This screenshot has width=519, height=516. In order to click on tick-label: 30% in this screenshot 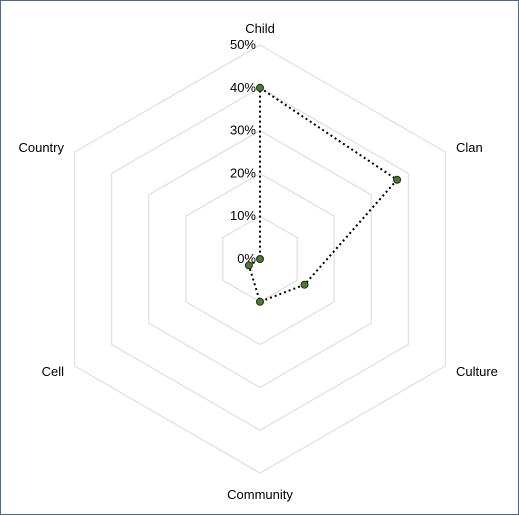, I will do `click(243, 130)`.